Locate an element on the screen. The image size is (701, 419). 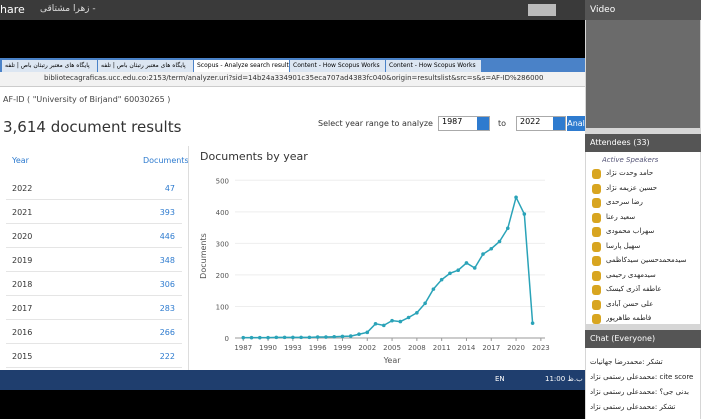
from-year: 1987 is located at coordinates (452, 121).